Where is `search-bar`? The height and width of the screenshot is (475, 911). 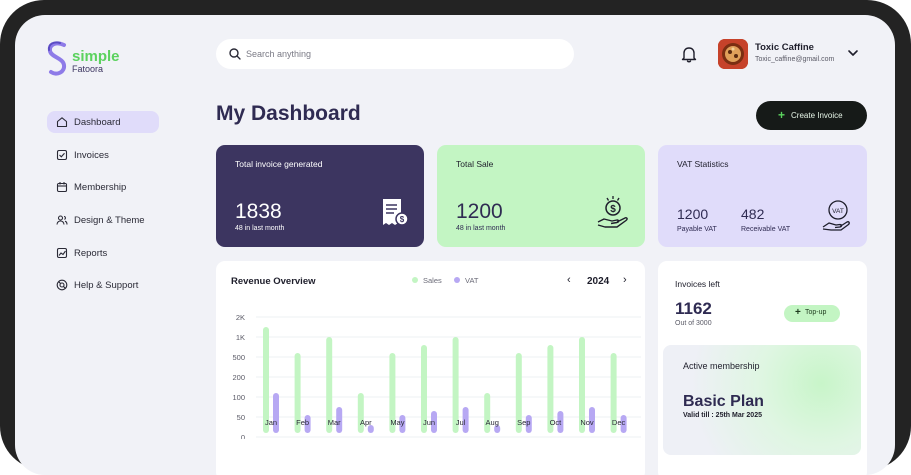 search-bar is located at coordinates (395, 54).